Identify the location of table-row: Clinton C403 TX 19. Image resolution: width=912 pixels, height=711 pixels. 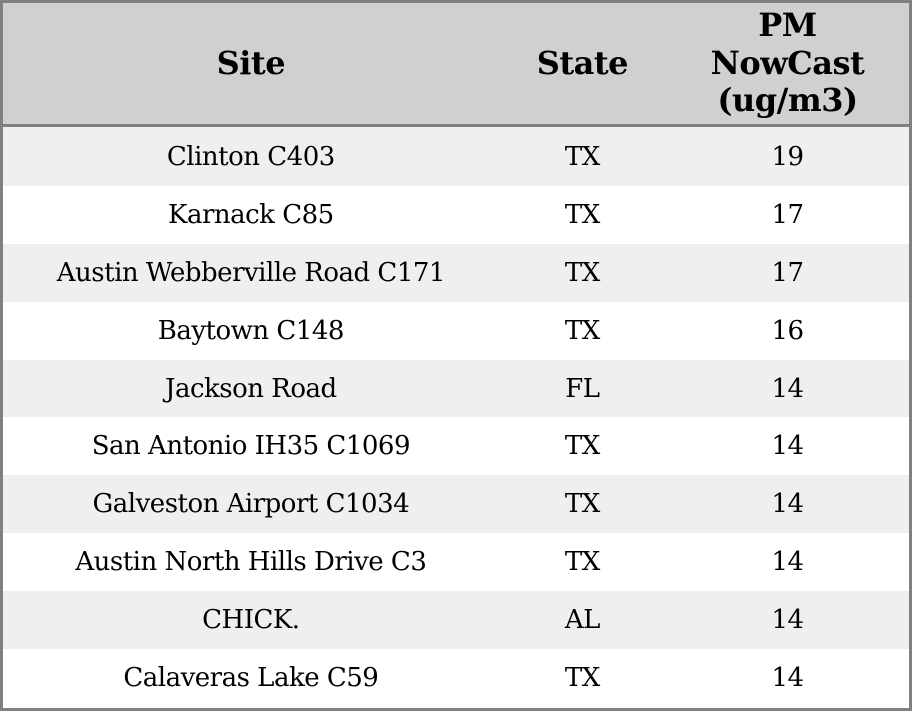
(456, 156).